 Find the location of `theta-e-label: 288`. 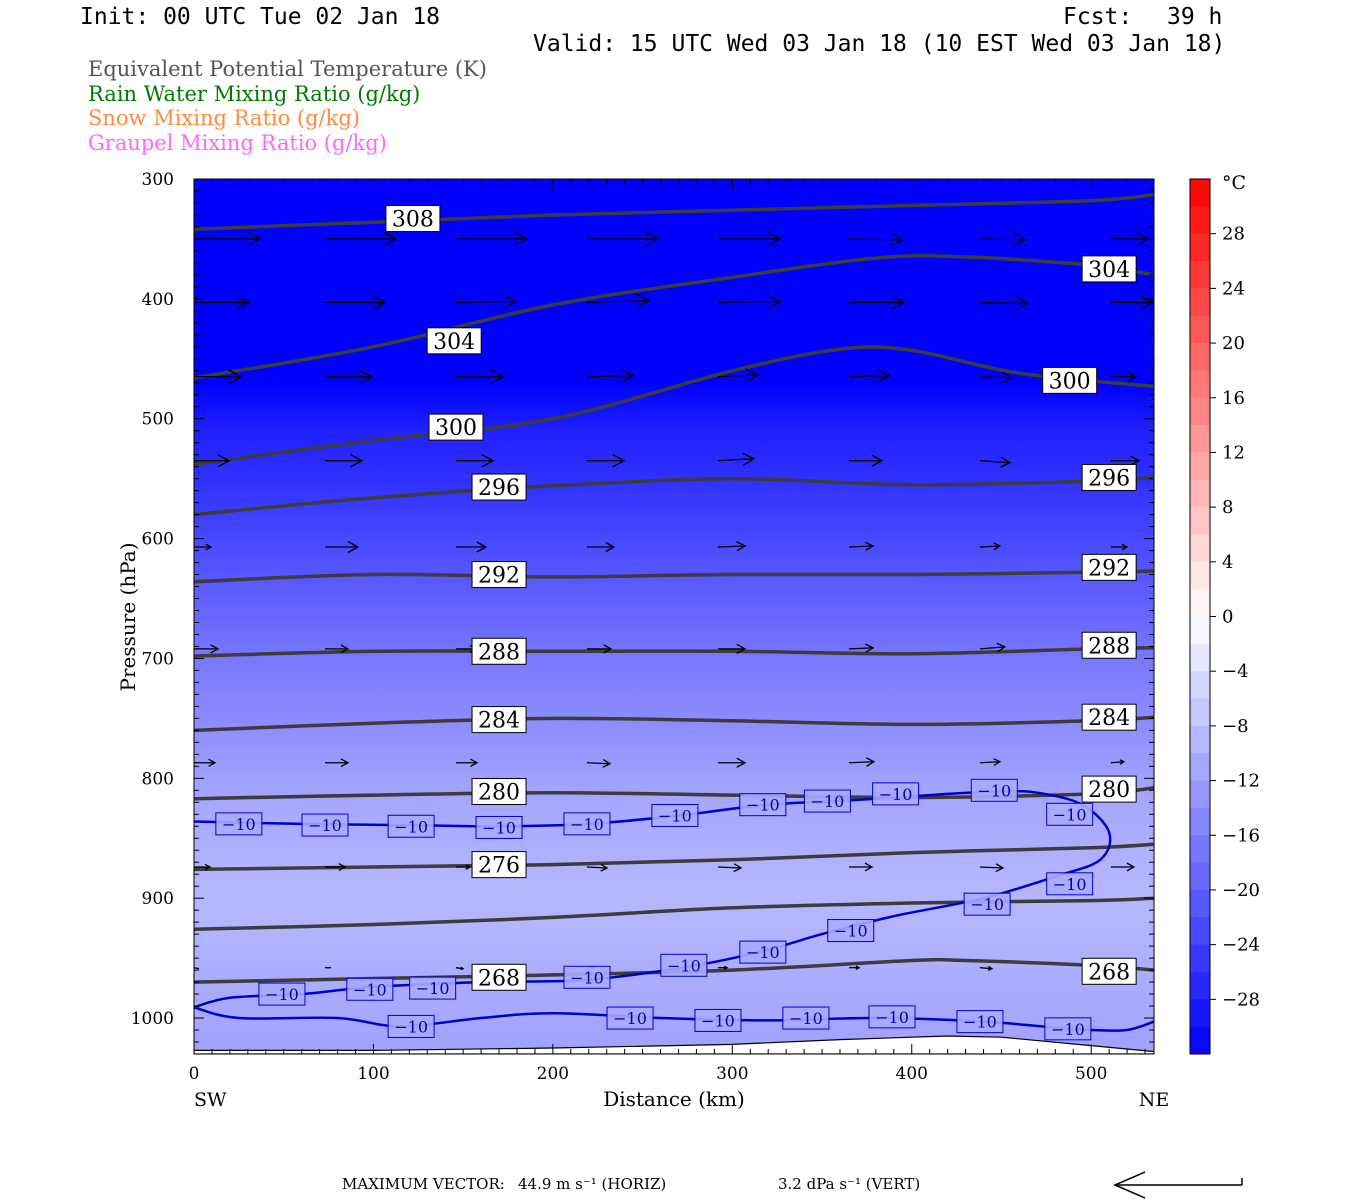

theta-e-label: 288 is located at coordinates (1109, 645).